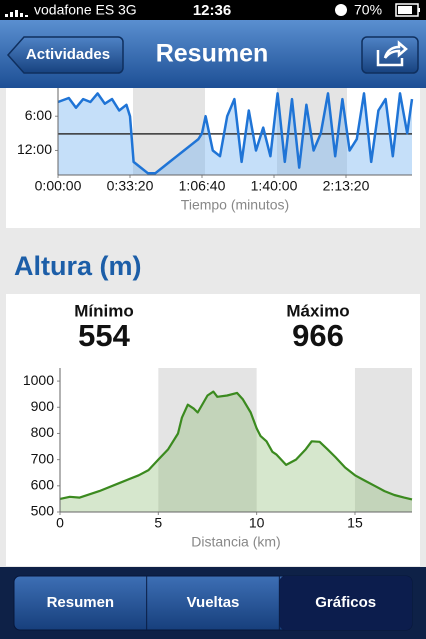 This screenshot has width=426, height=639. What do you see at coordinates (81, 602) in the screenshot?
I see `tab-label: Resumen` at bounding box center [81, 602].